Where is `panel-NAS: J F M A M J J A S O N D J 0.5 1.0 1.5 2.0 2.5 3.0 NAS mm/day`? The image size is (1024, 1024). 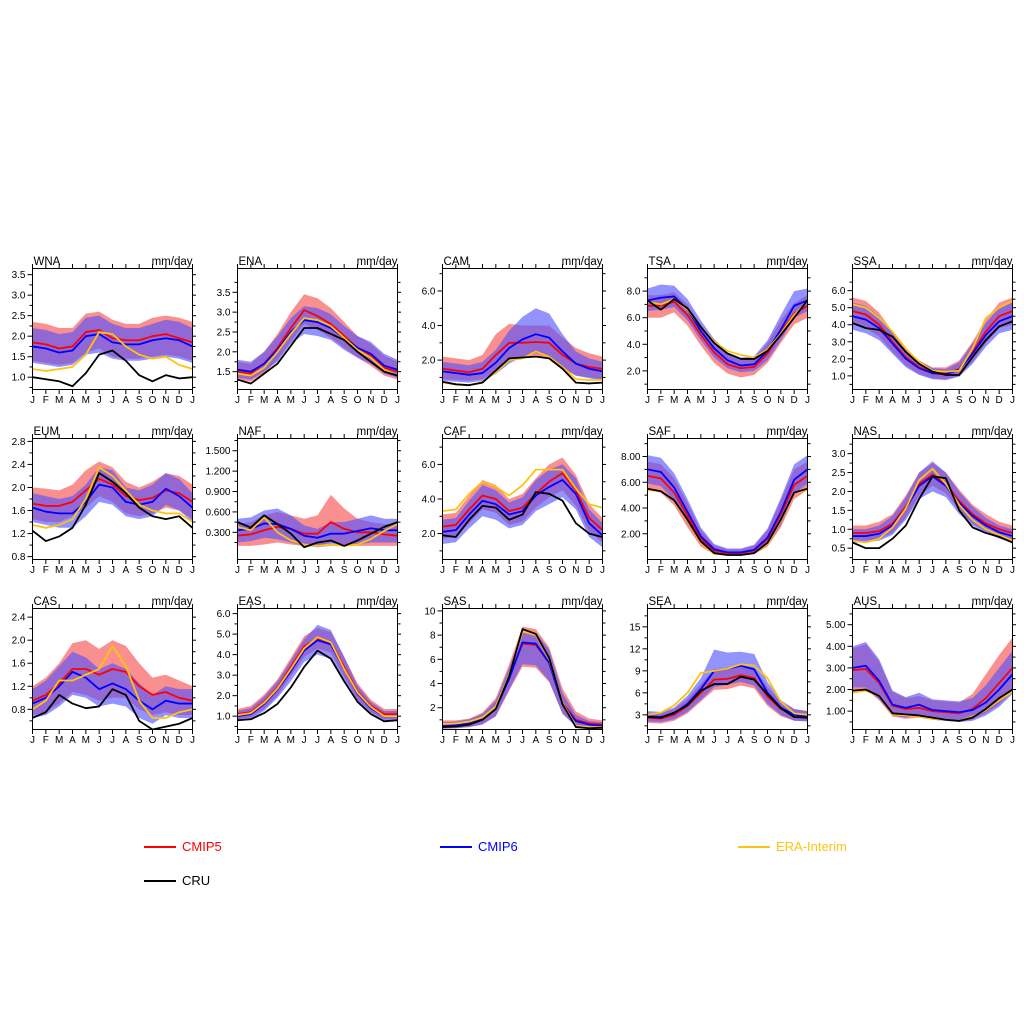
panel-NAS: J F M A M J J A S O N D J 0.5 1.0 1.5 2.0 2.5 3.0 NAS mm/day is located at coordinates (917, 501).